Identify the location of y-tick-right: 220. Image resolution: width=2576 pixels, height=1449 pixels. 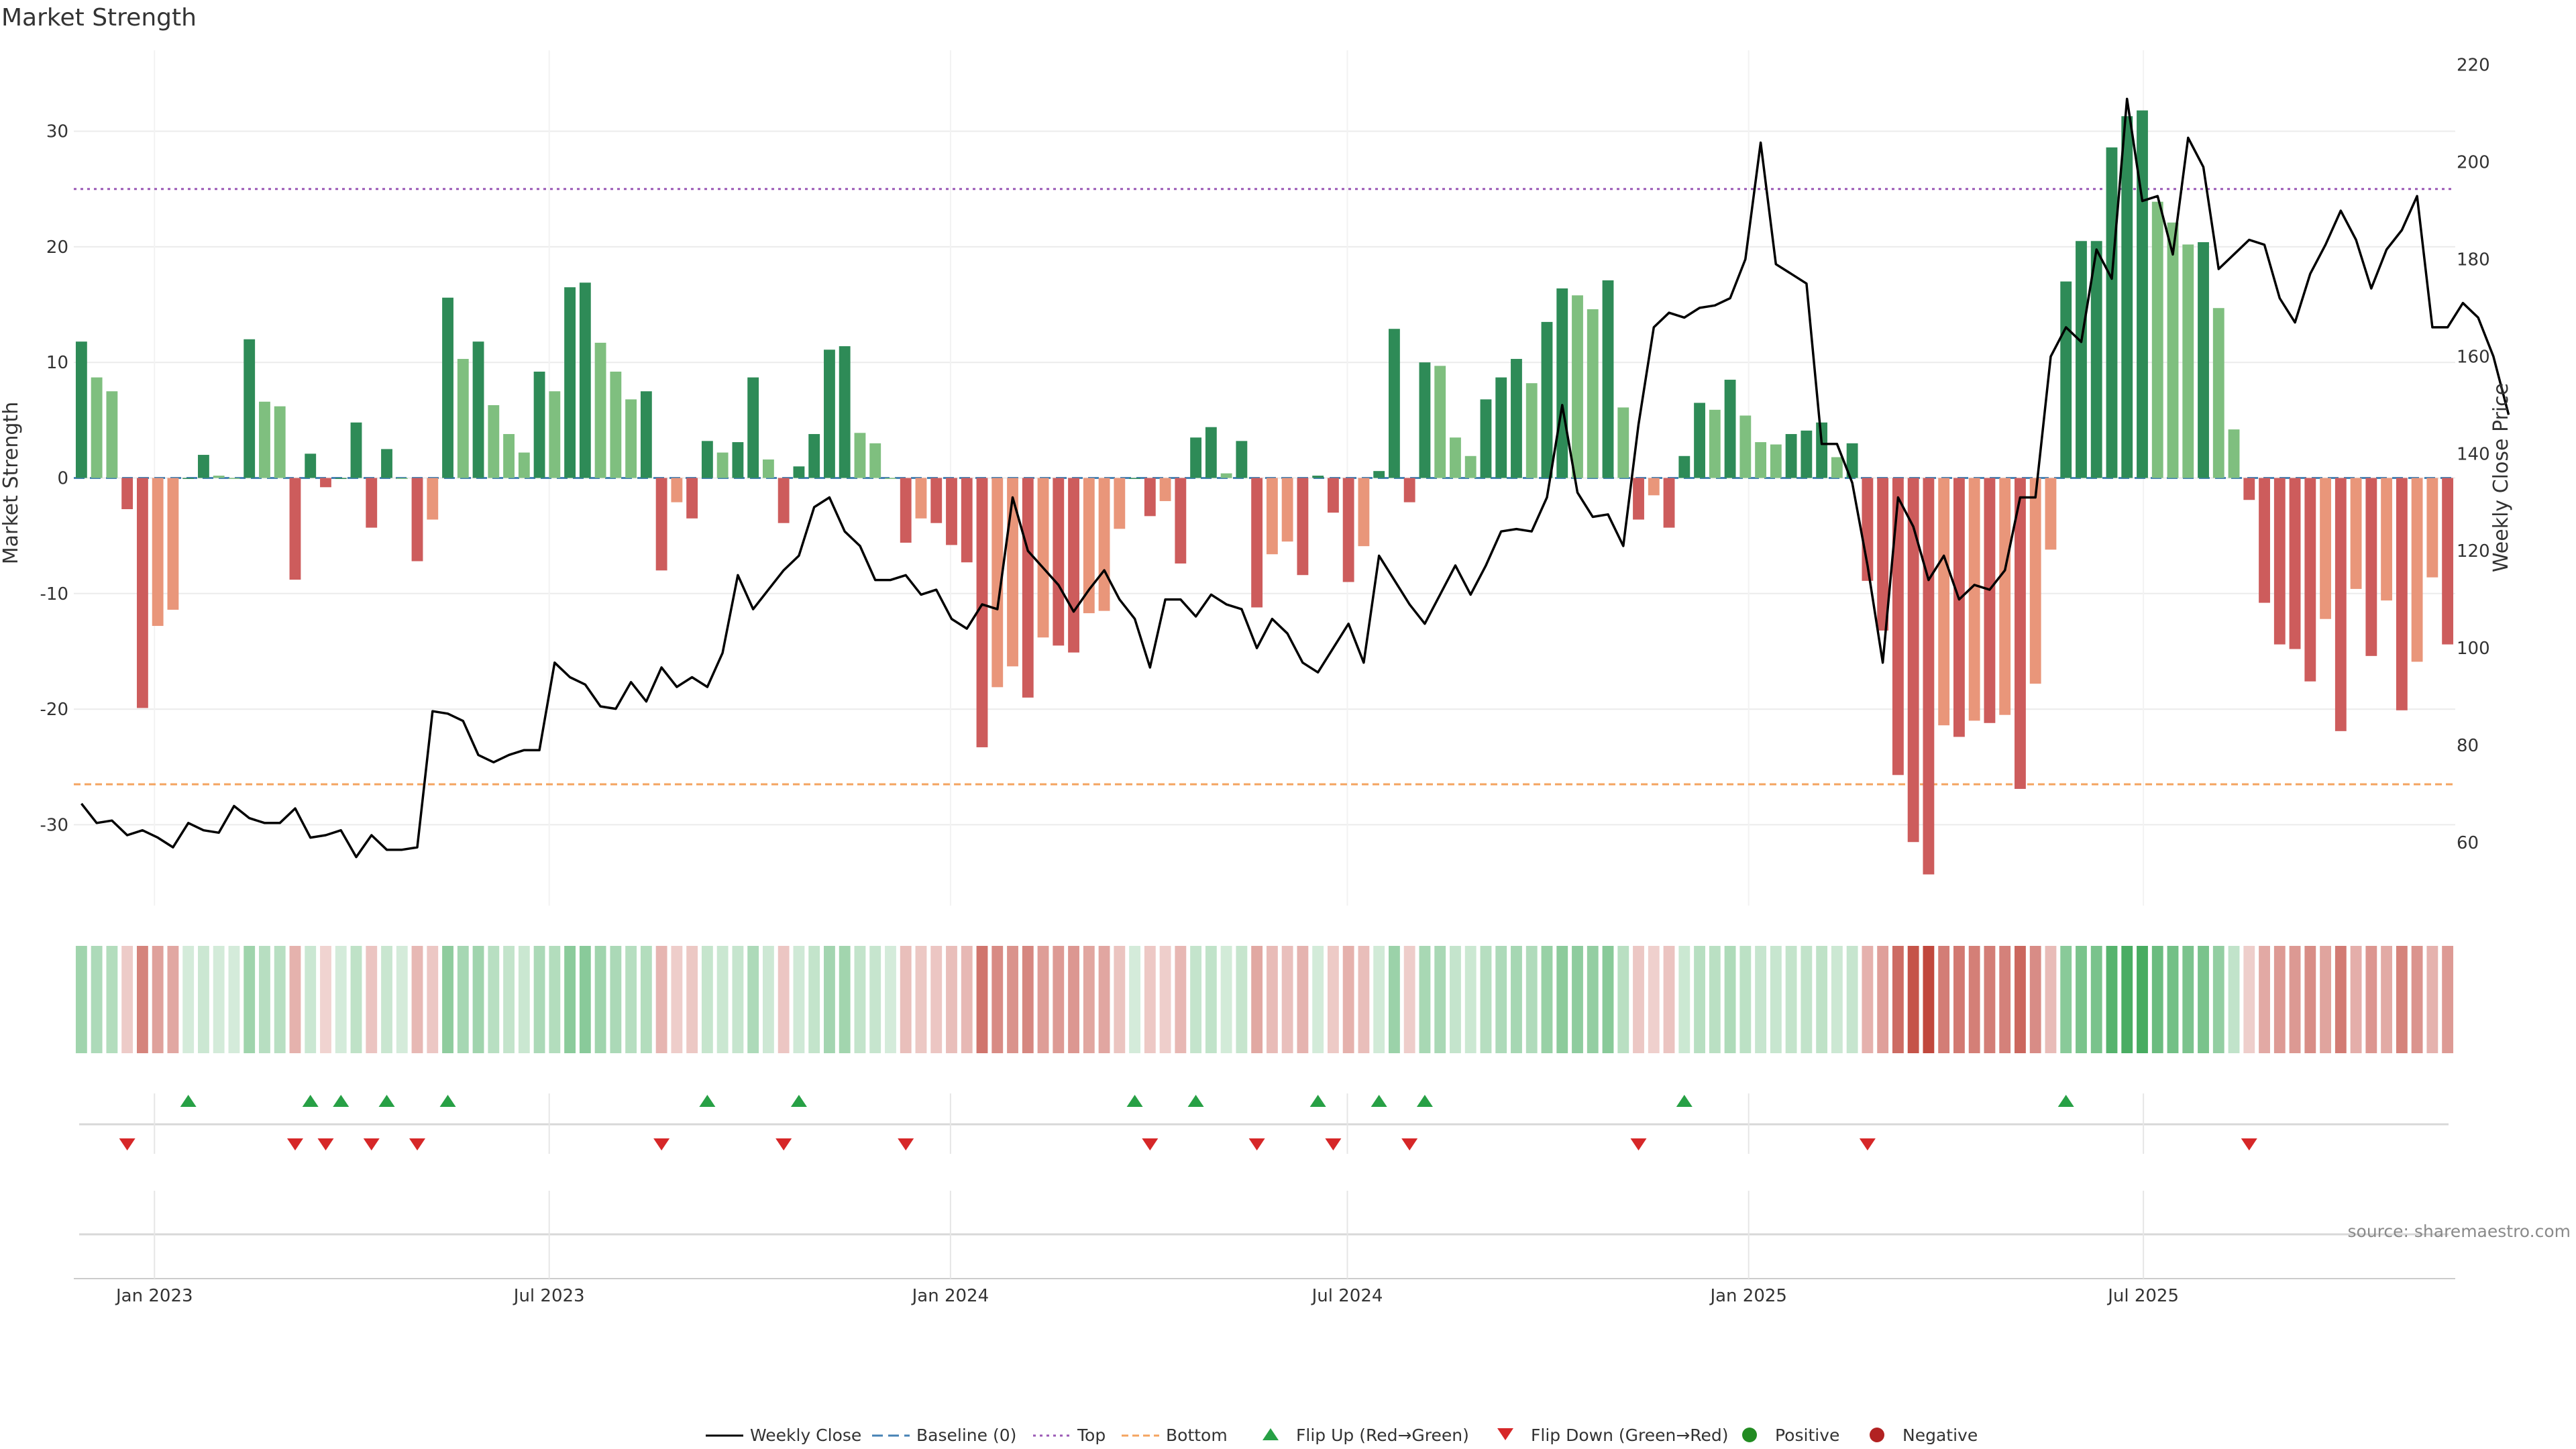
(2473, 66).